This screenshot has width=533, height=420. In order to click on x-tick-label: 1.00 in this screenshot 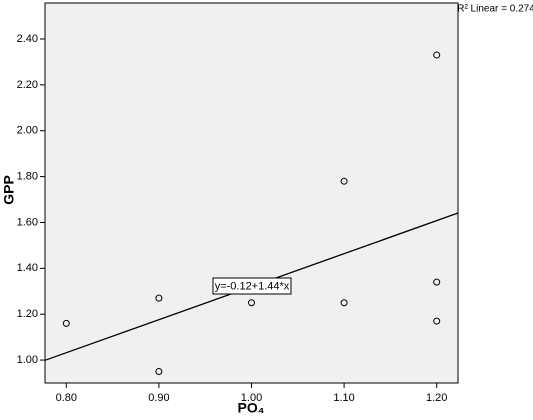, I will do `click(251, 398)`.